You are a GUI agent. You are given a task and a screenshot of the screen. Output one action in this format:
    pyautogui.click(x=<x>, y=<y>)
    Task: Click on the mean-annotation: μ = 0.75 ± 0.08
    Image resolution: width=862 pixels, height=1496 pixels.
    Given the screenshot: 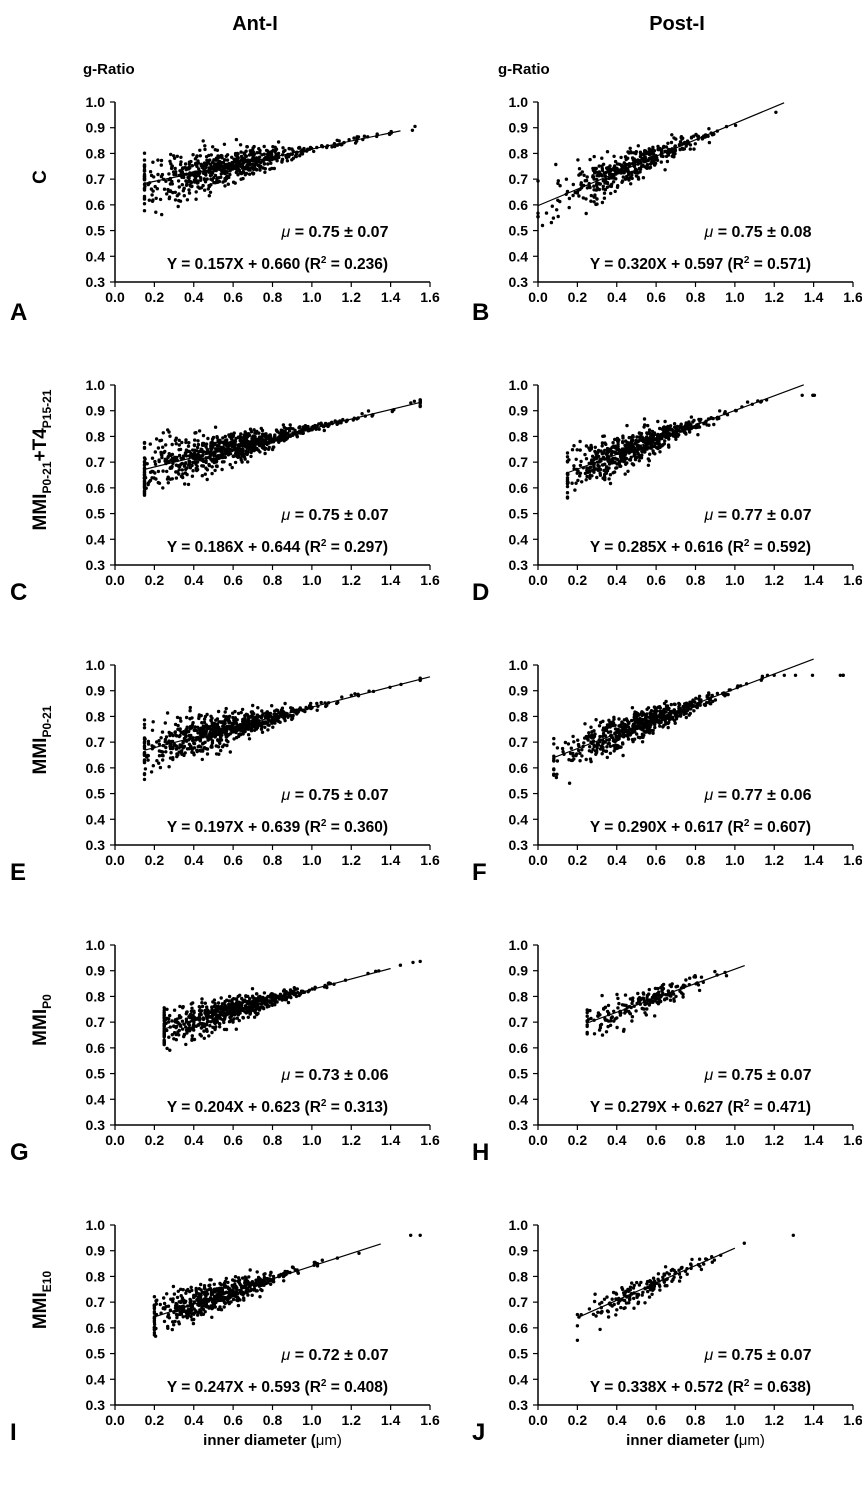 What is the action you would take?
    pyautogui.click(x=758, y=232)
    